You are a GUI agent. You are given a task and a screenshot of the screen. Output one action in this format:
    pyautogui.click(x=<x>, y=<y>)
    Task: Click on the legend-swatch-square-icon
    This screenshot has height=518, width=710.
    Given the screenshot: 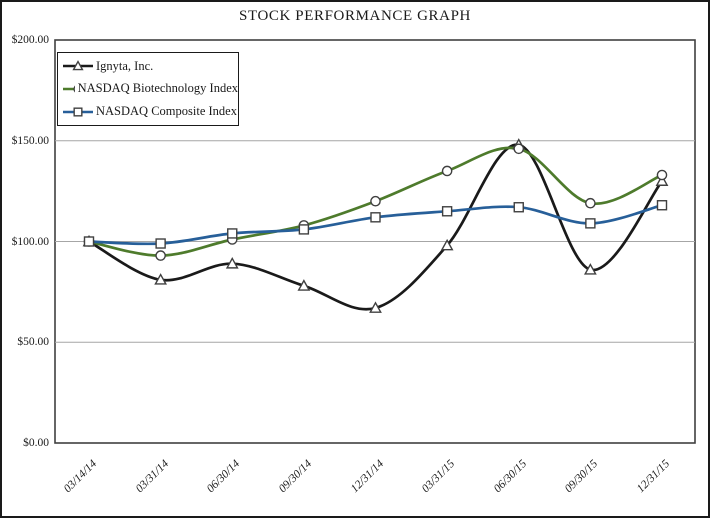 What is the action you would take?
    pyautogui.click(x=78, y=112)
    